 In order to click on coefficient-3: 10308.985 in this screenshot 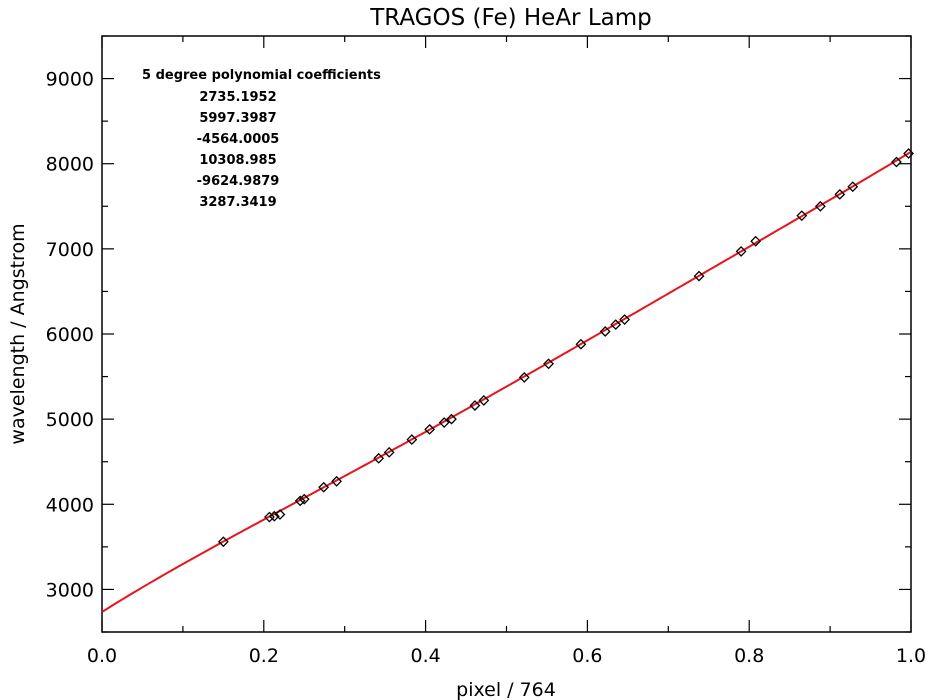, I will do `click(237, 160)`.